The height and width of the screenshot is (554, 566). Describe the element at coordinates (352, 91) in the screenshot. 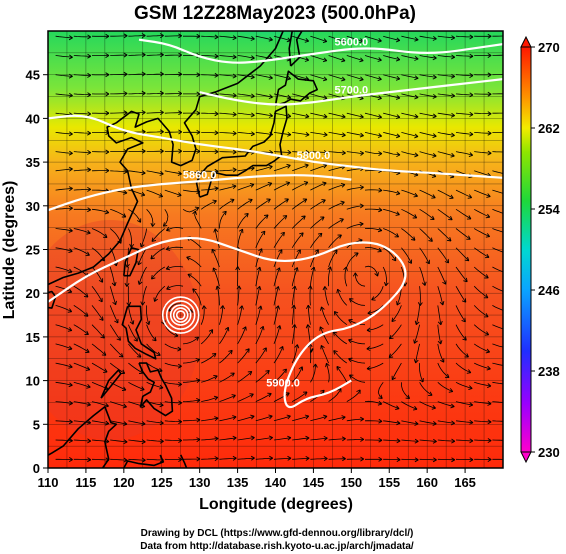

I see `contour-label: 5700.0` at that location.